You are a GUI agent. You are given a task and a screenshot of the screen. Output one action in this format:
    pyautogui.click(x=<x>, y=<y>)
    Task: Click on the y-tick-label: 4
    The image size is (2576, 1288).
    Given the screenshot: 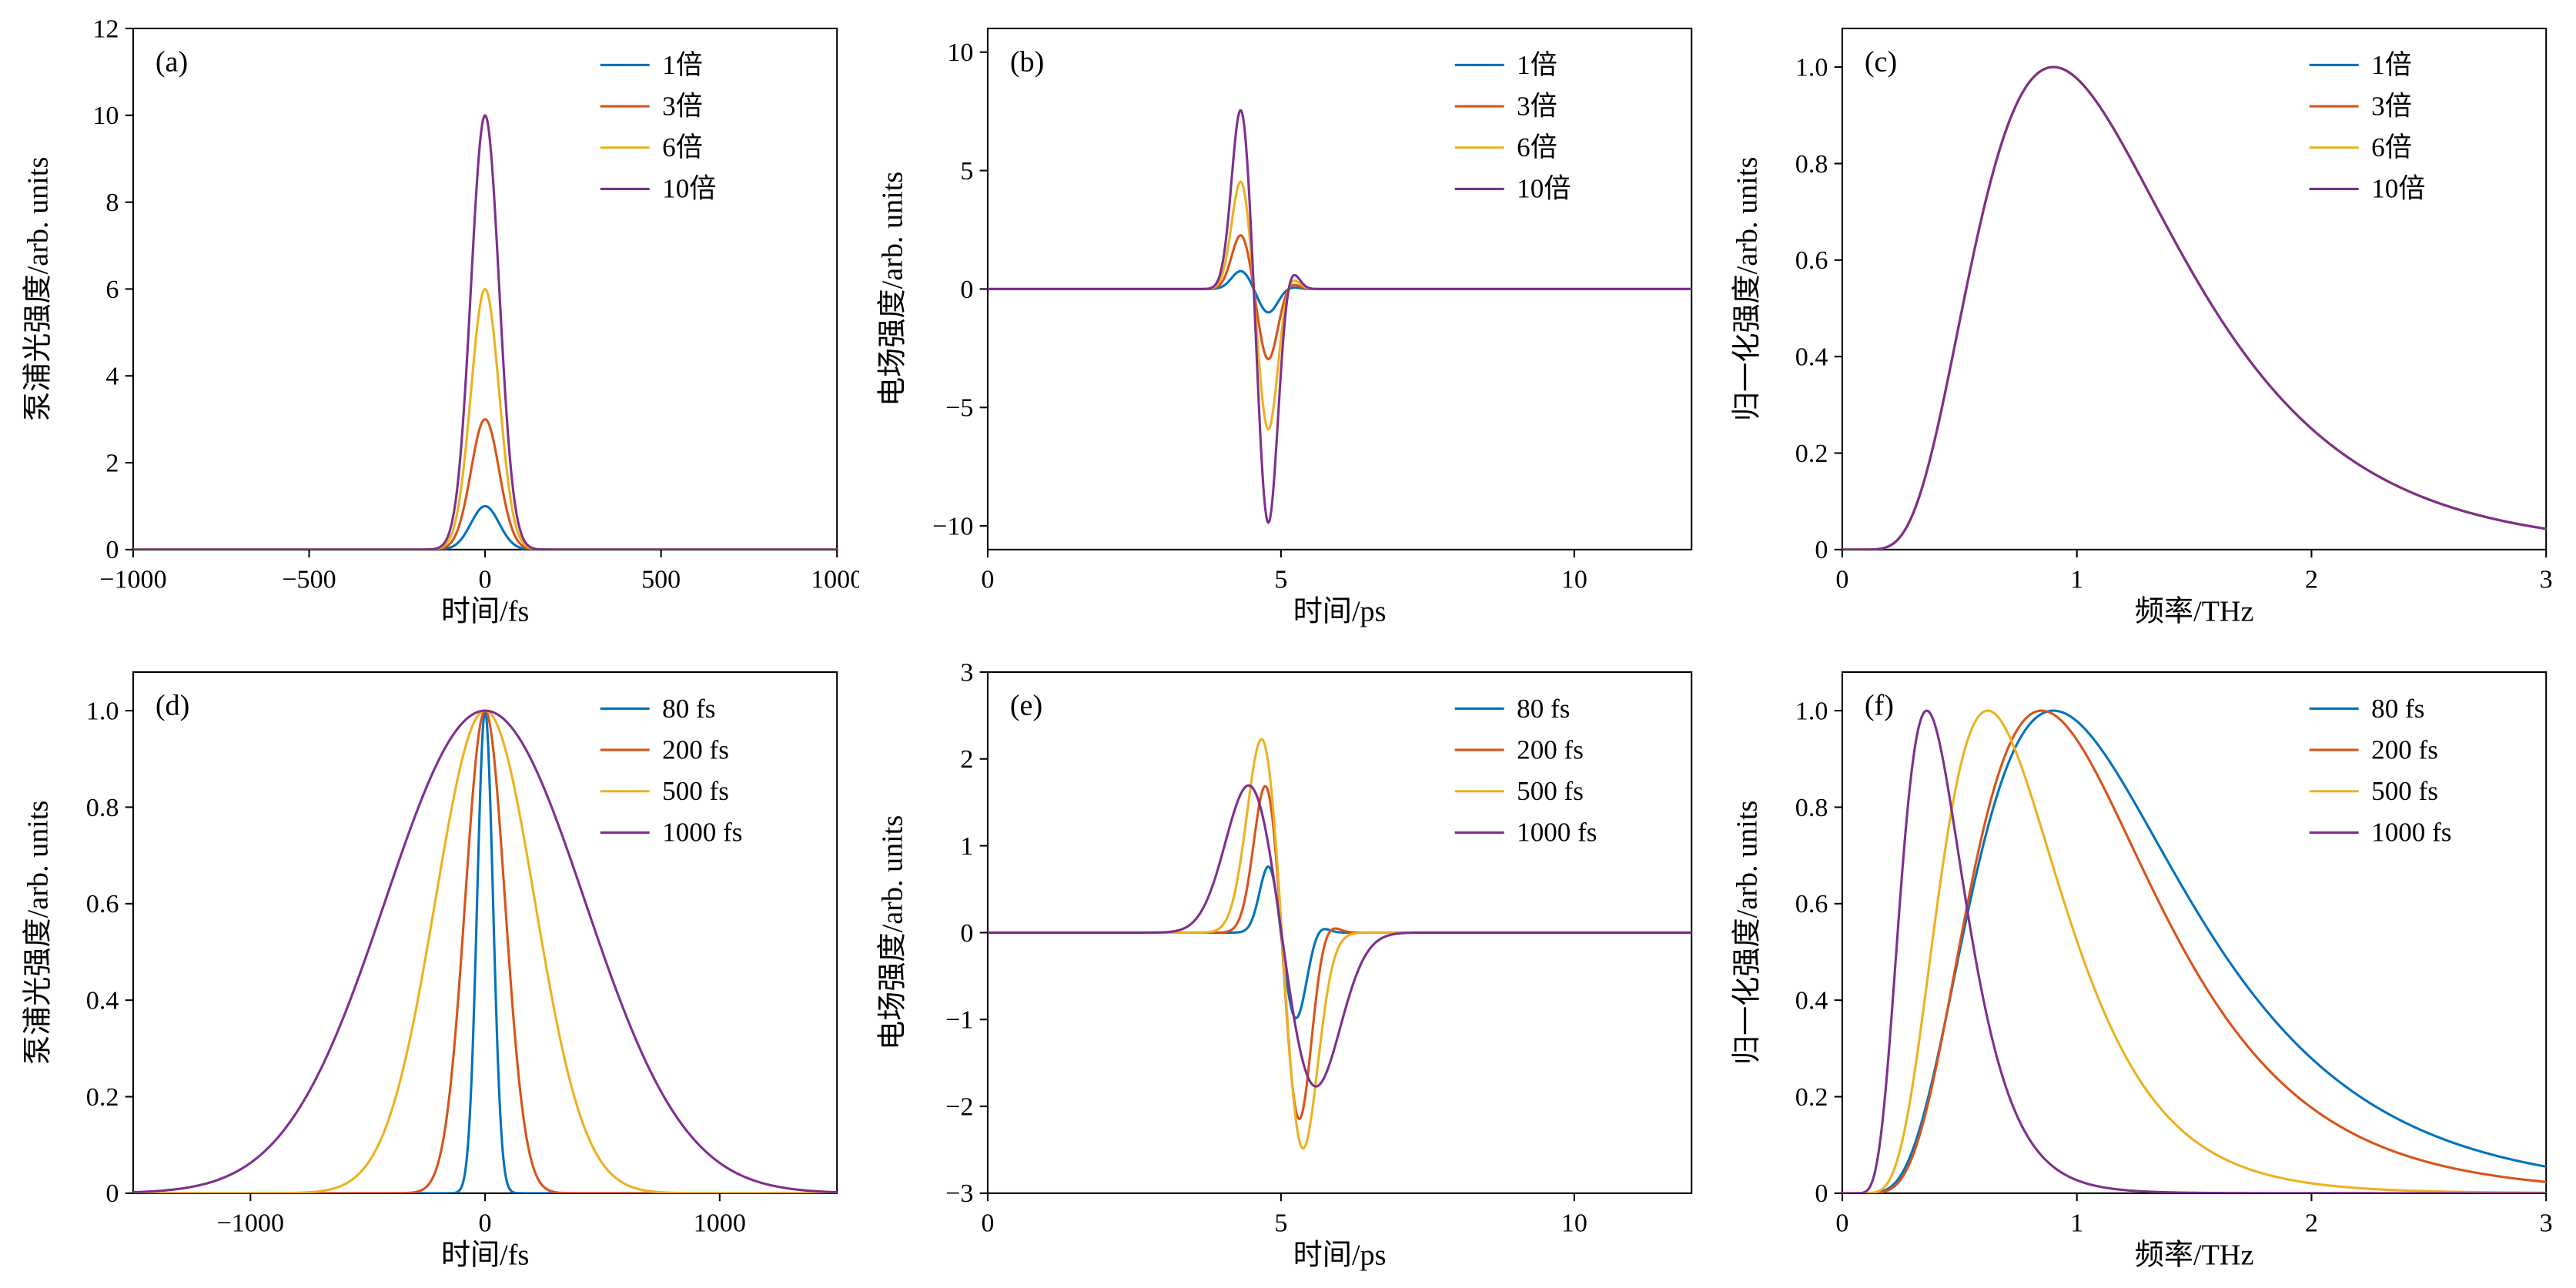 What is the action you would take?
    pyautogui.click(x=112, y=377)
    